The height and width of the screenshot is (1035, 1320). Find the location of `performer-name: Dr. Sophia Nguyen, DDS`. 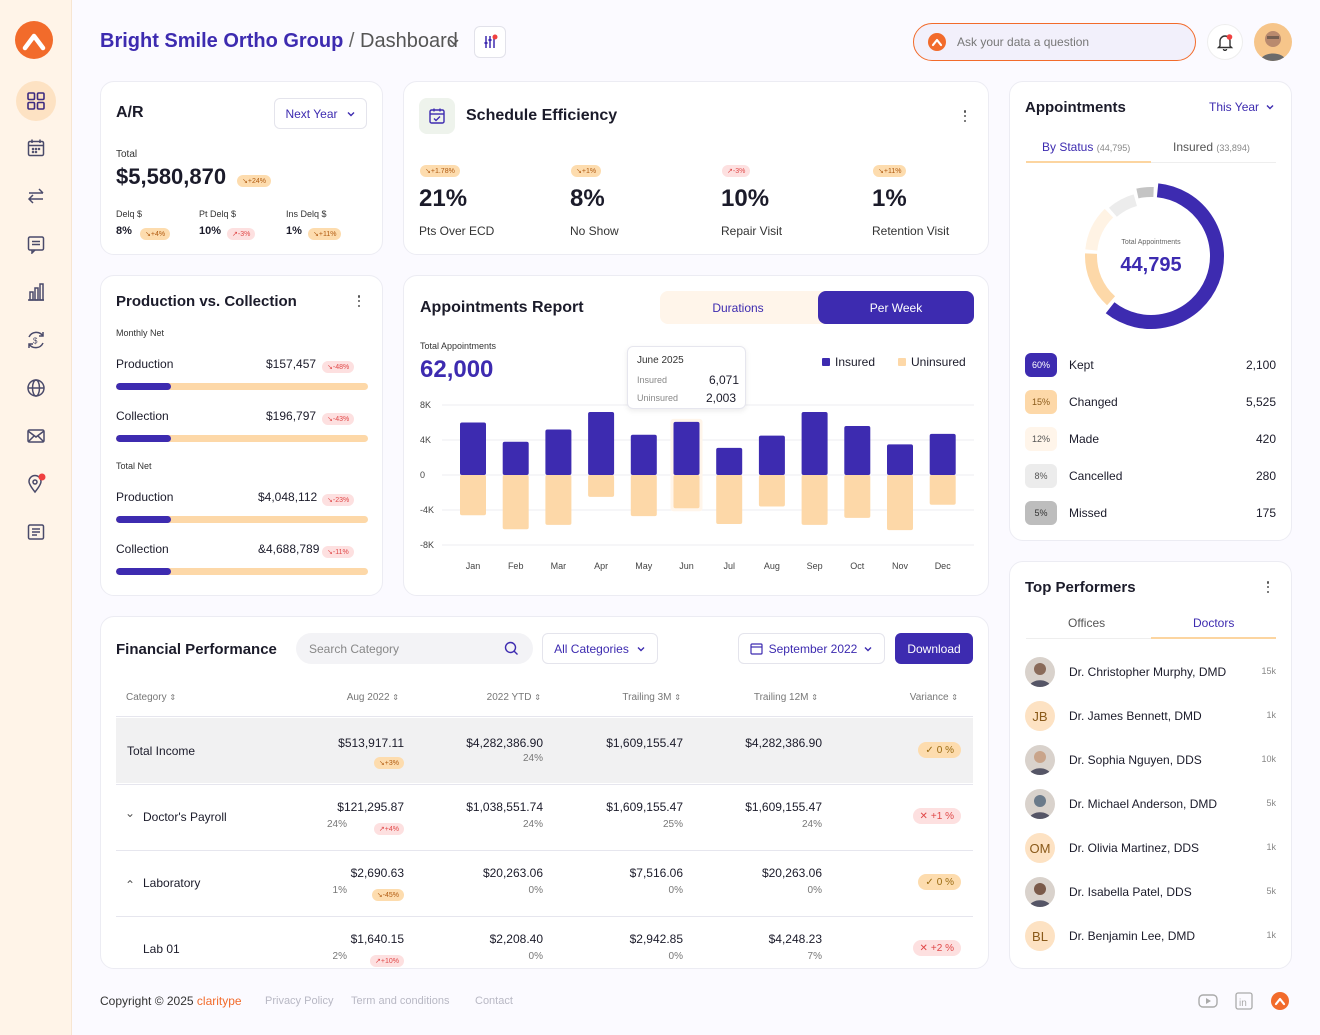

performer-name: Dr. Sophia Nguyen, DDS is located at coordinates (1135, 760).